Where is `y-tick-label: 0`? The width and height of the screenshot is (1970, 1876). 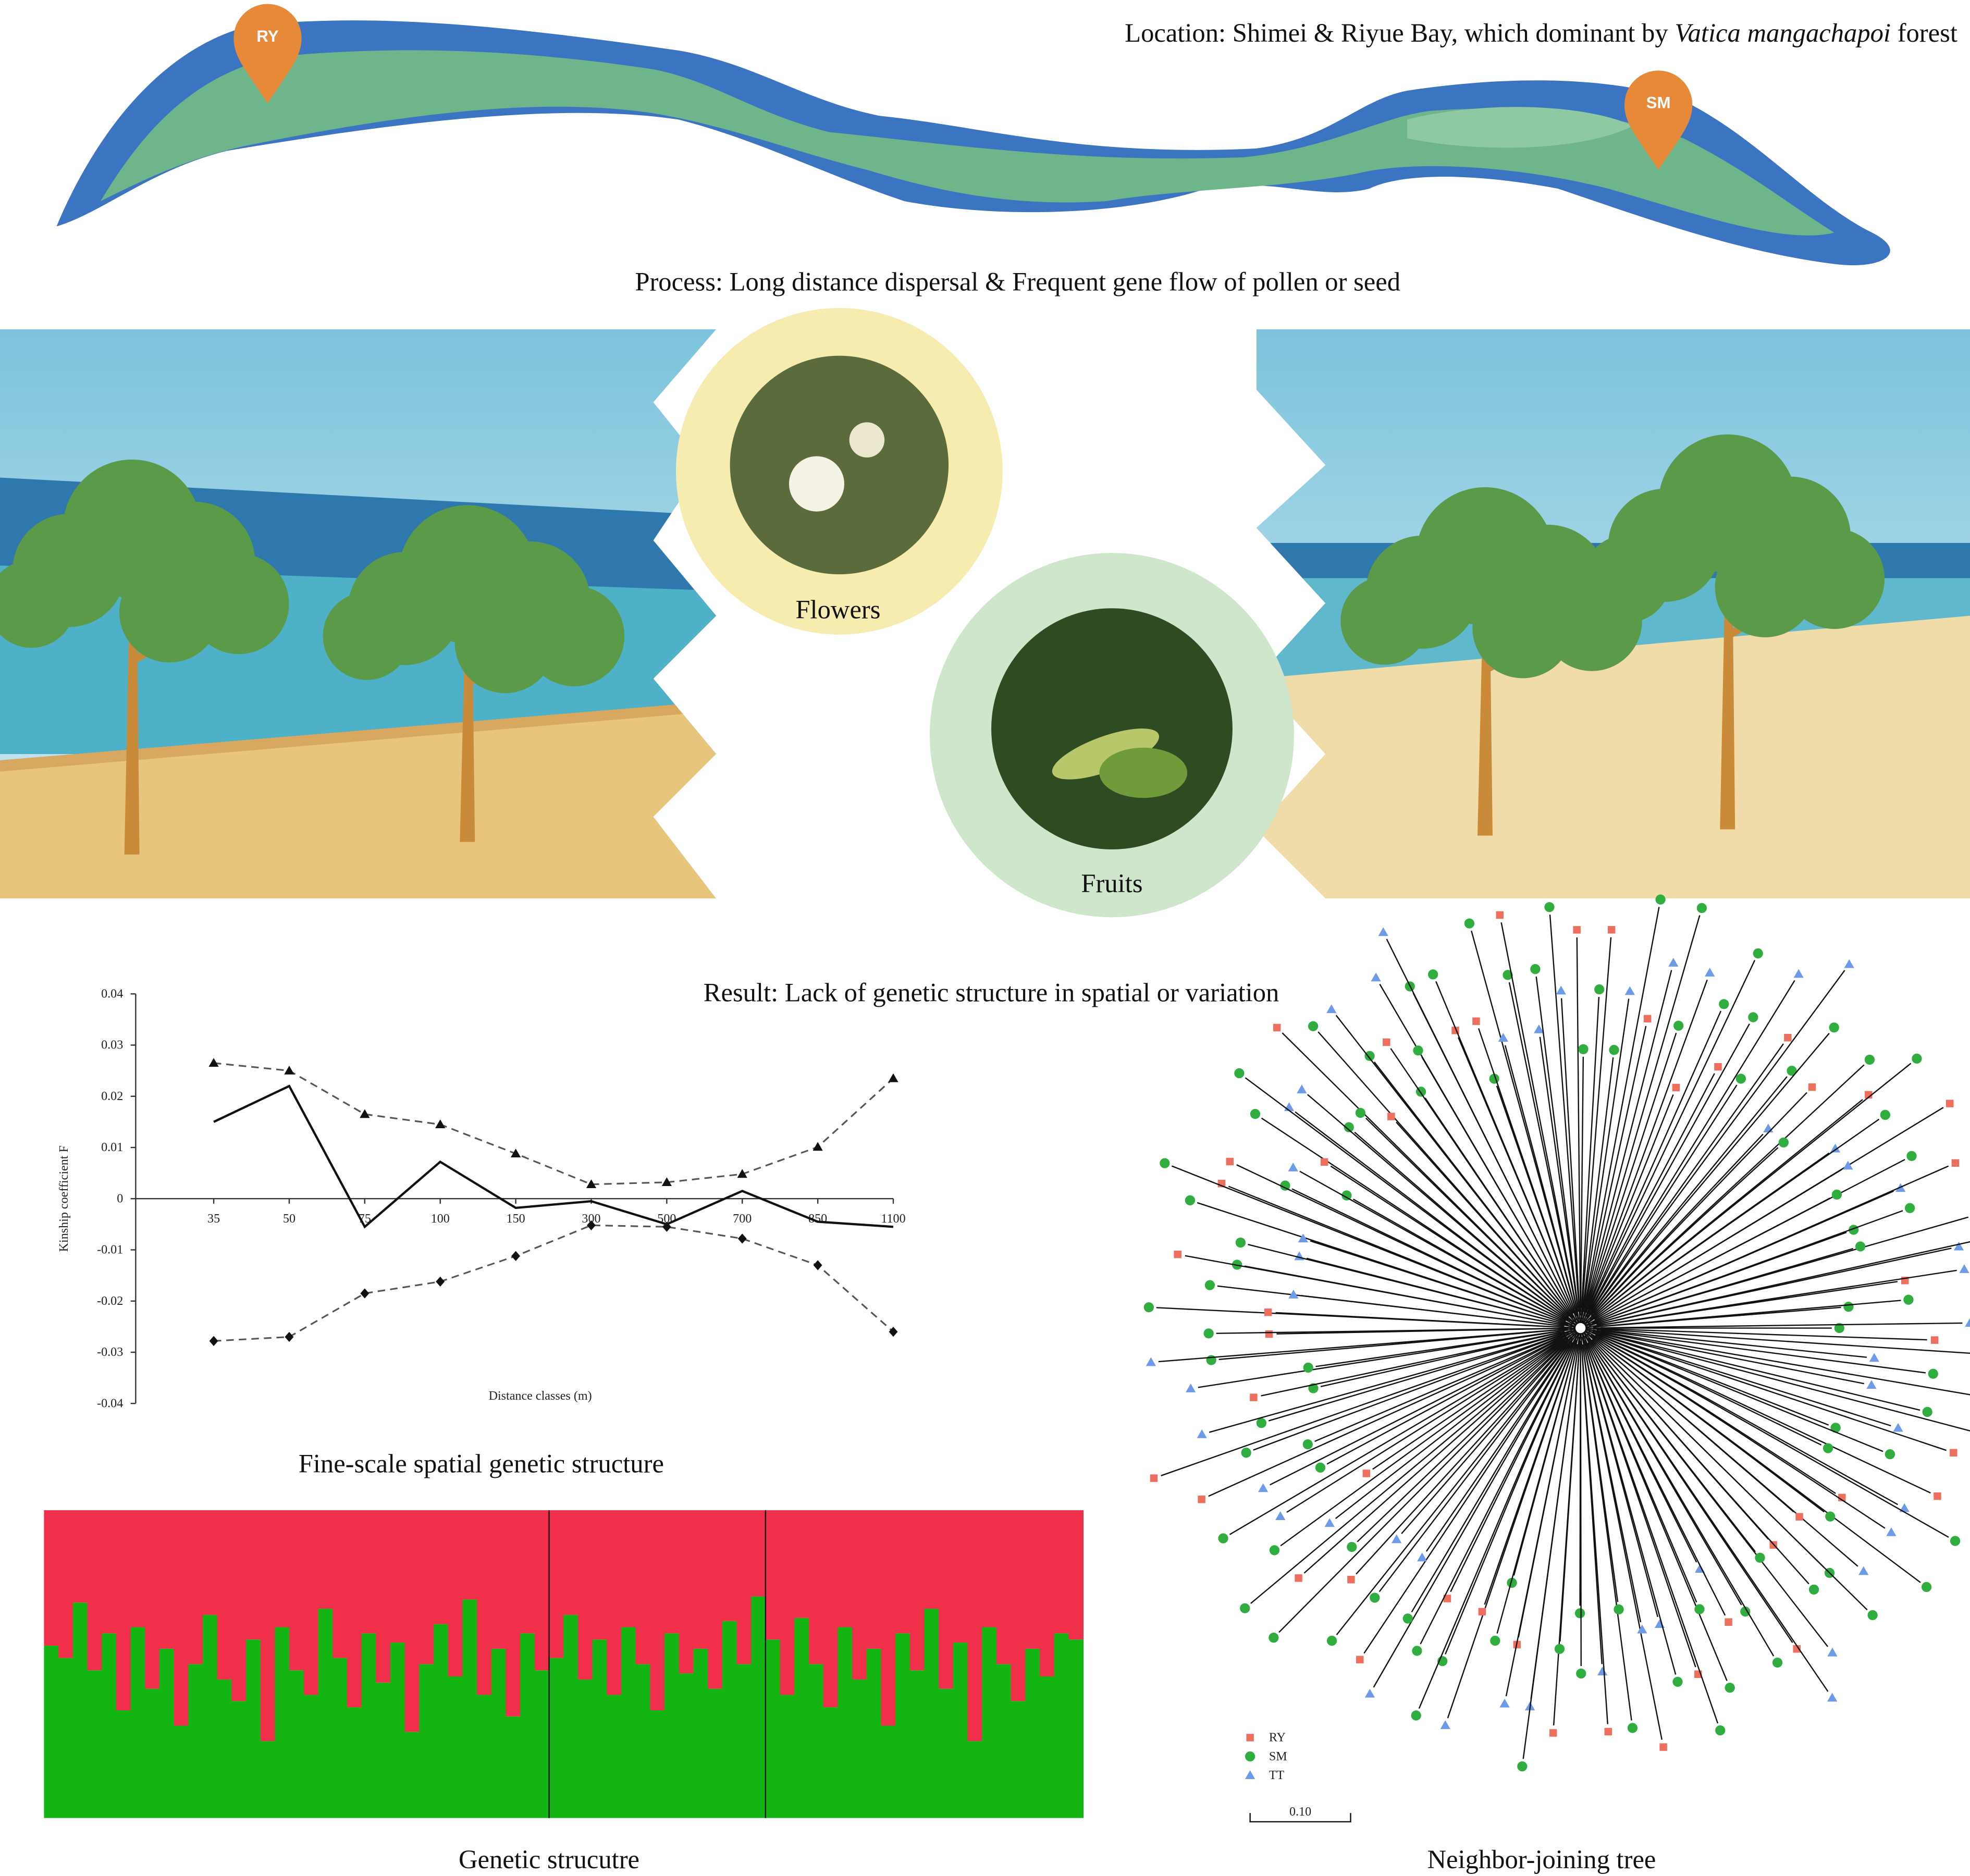
y-tick-label: 0 is located at coordinates (120, 1198).